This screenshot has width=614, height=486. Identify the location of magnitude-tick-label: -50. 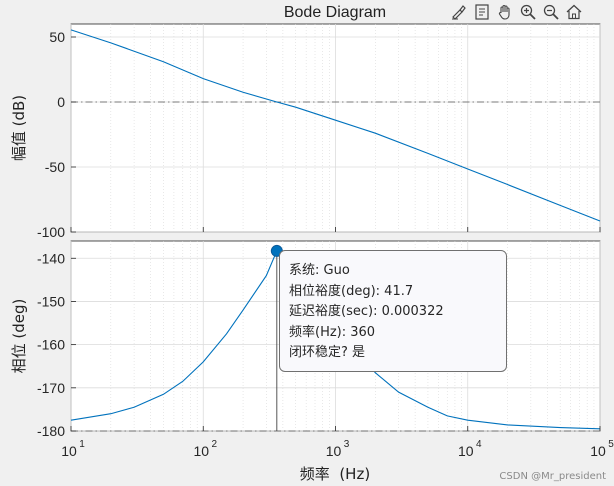
(55, 167).